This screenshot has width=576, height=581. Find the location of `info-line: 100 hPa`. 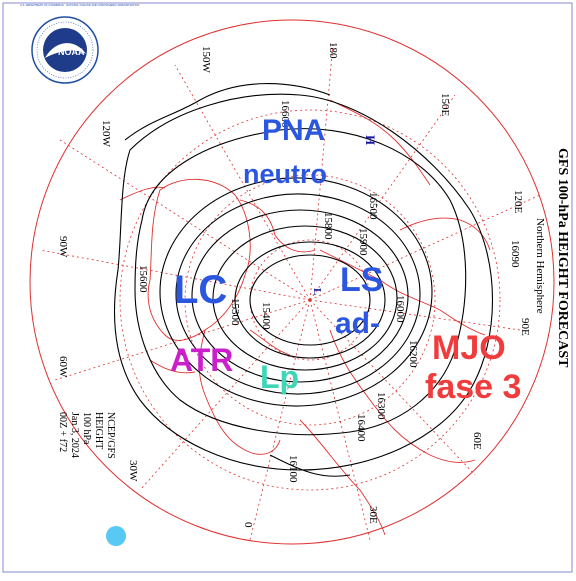

info-line: 100 hPa is located at coordinates (86, 428).